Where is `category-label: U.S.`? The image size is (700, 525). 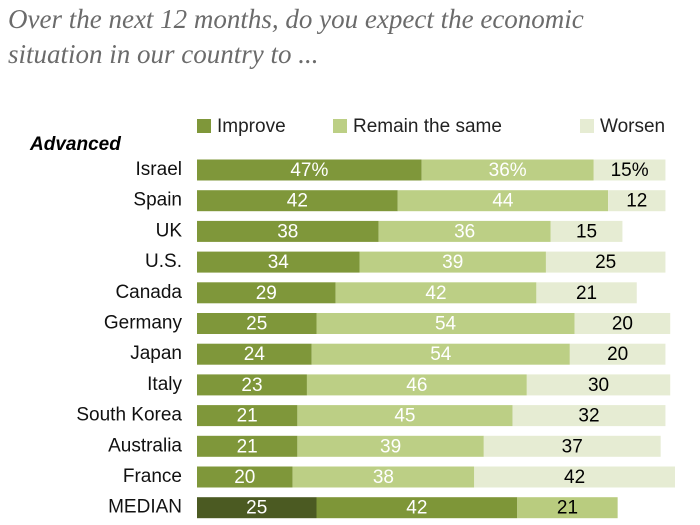 category-label: U.S. is located at coordinates (163, 261).